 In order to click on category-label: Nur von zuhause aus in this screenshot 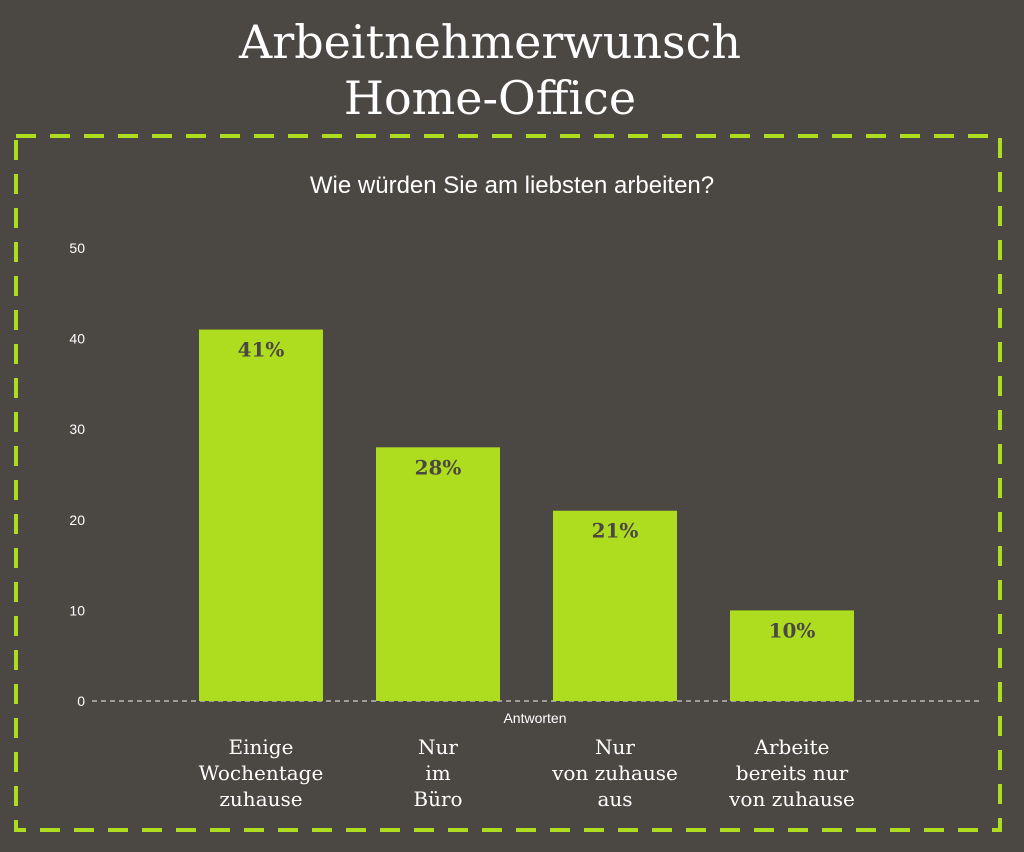, I will do `click(615, 773)`.